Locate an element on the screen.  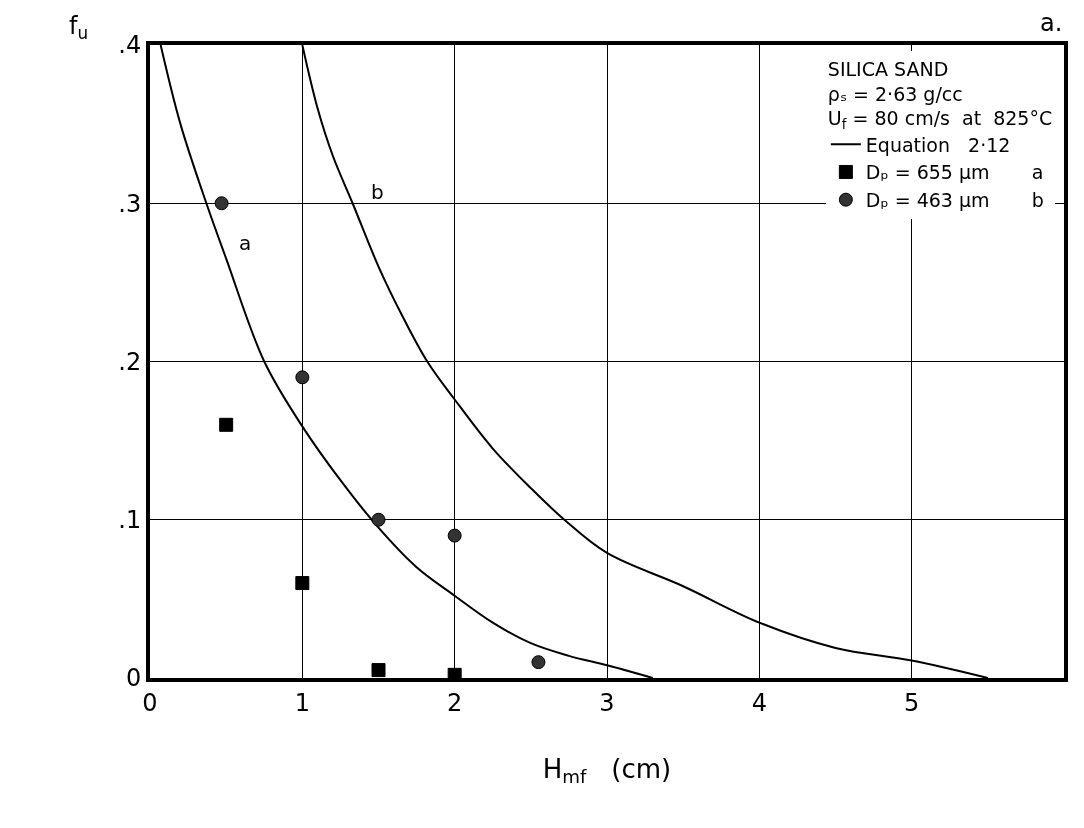
x-tick-label: 5 is located at coordinates (912, 702).